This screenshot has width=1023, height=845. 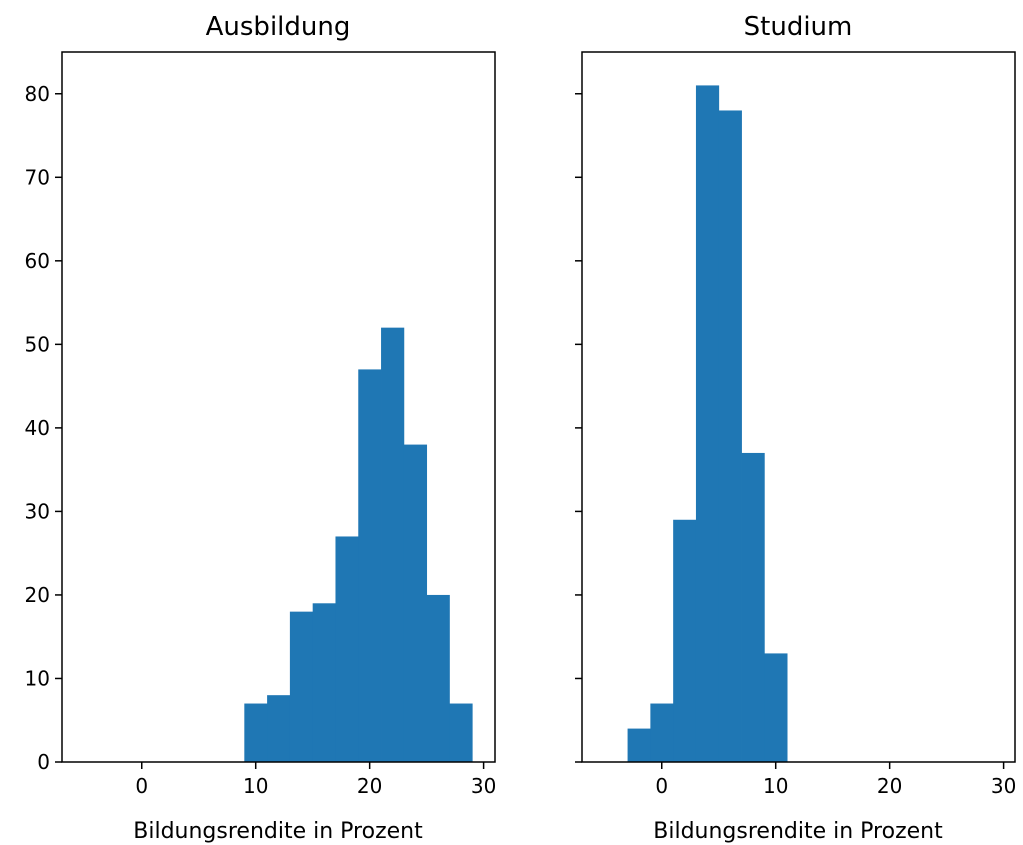 I want to click on y-tick-label: 20, so click(x=37, y=595).